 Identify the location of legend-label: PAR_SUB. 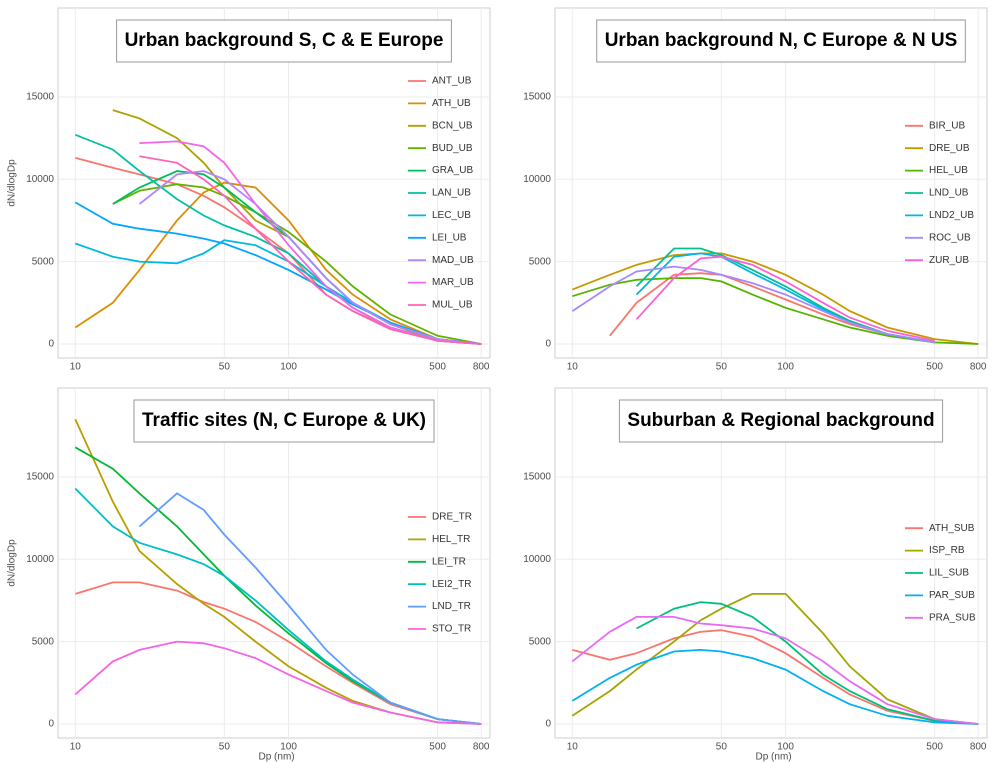
(952, 595).